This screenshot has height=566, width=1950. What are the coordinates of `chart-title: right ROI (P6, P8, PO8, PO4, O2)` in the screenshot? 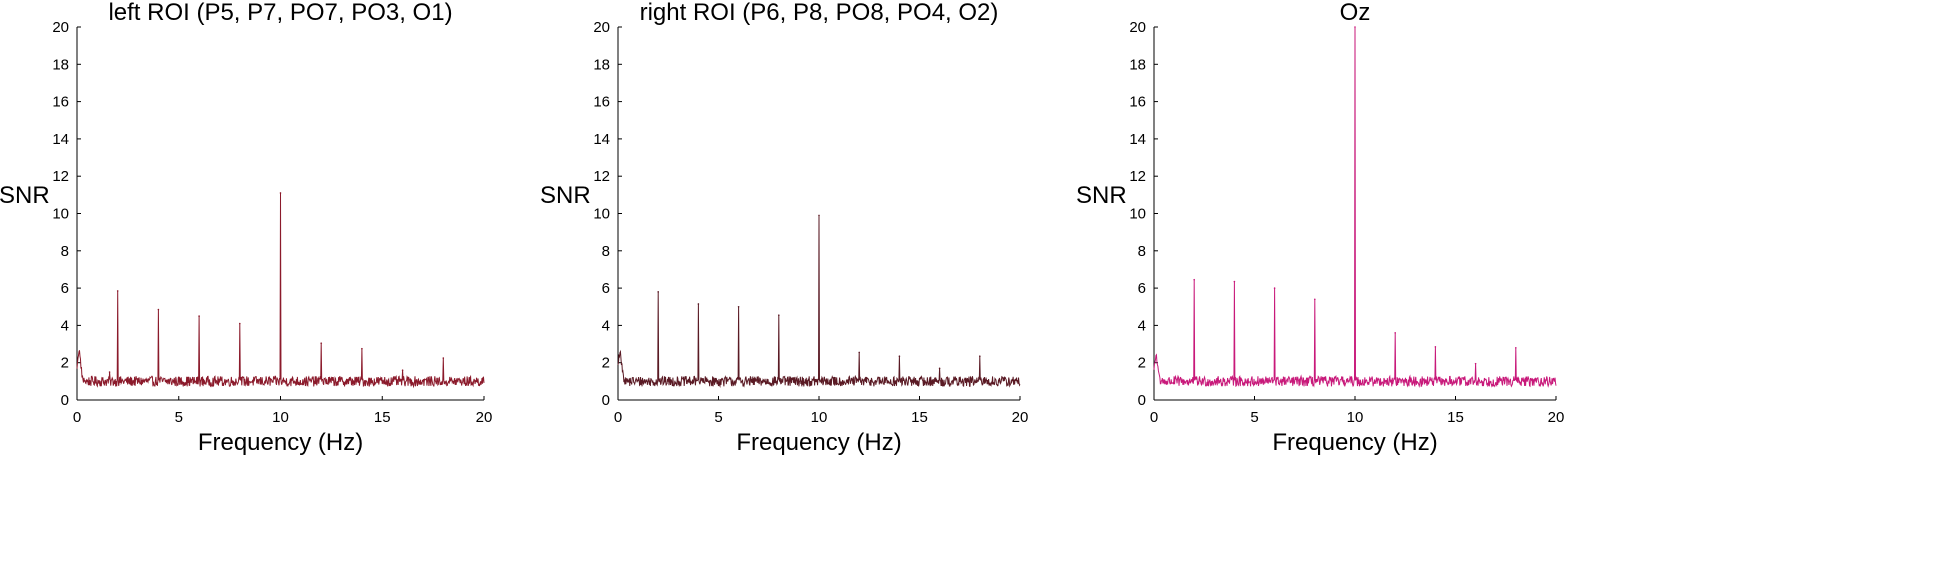 It's located at (819, 13).